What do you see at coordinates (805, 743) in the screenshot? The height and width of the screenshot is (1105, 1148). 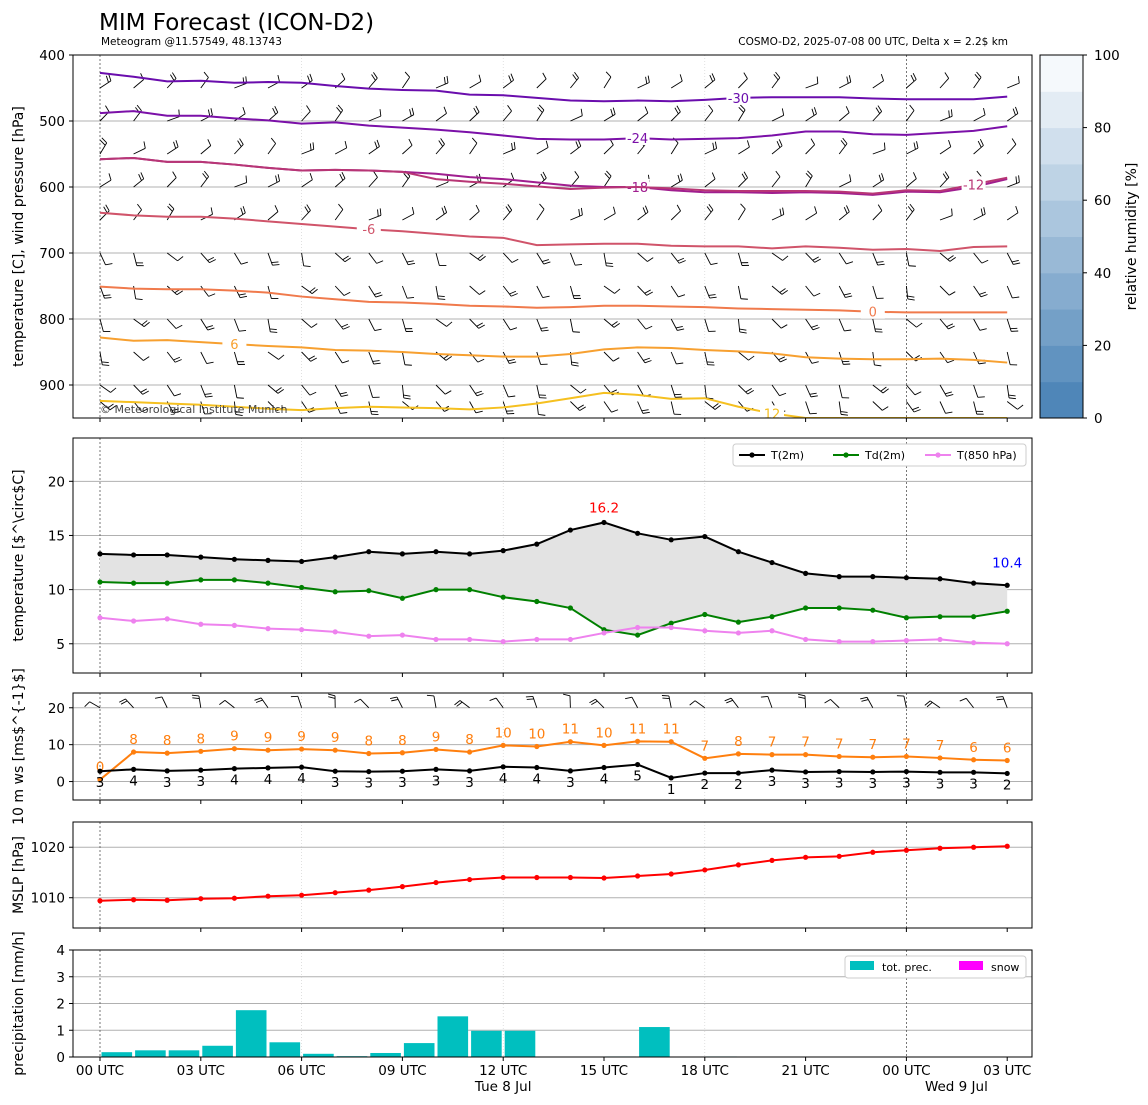 I see `data-label: 7` at bounding box center [805, 743].